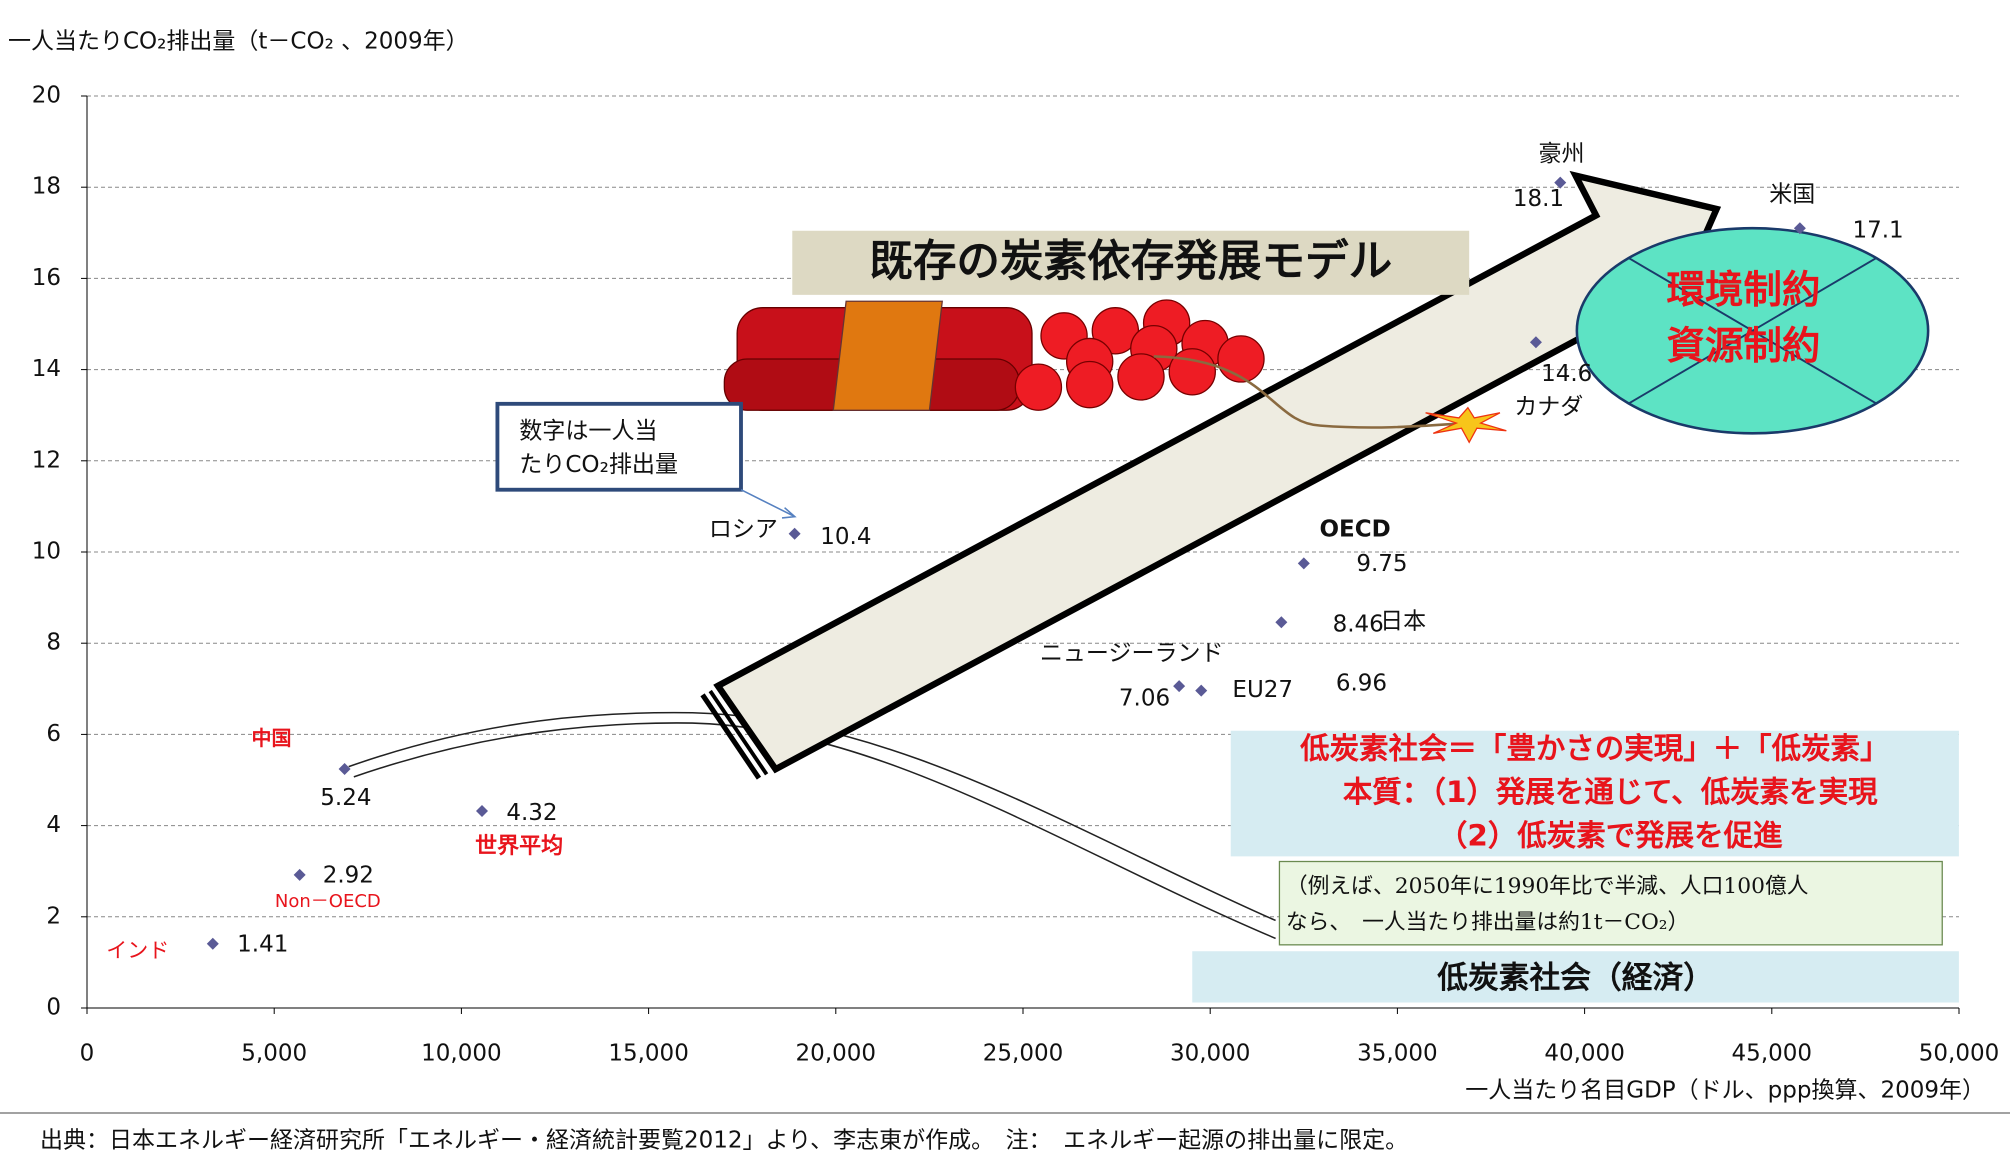 This screenshot has height=1165, width=2010. I want to click on point-name: 豪州, so click(1562, 154).